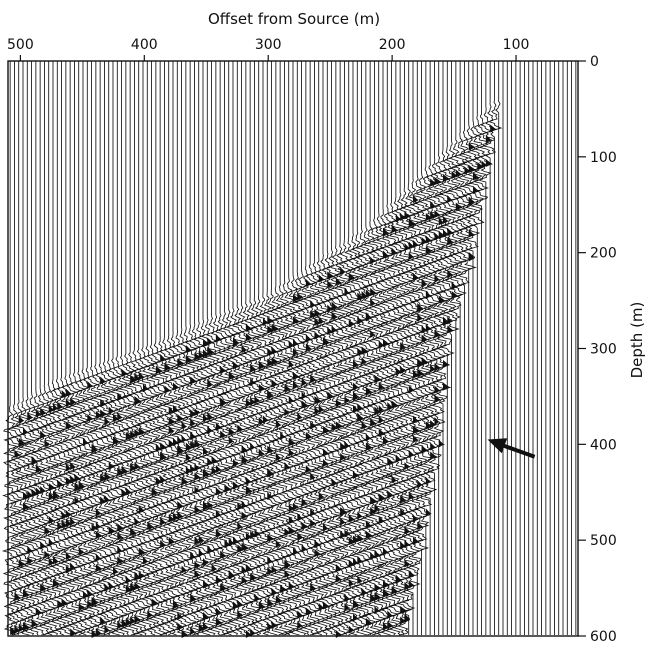 The height and width of the screenshot is (652, 652). What do you see at coordinates (294, 19) in the screenshot?
I see `x-axis-label: Offset from Source (m)` at bounding box center [294, 19].